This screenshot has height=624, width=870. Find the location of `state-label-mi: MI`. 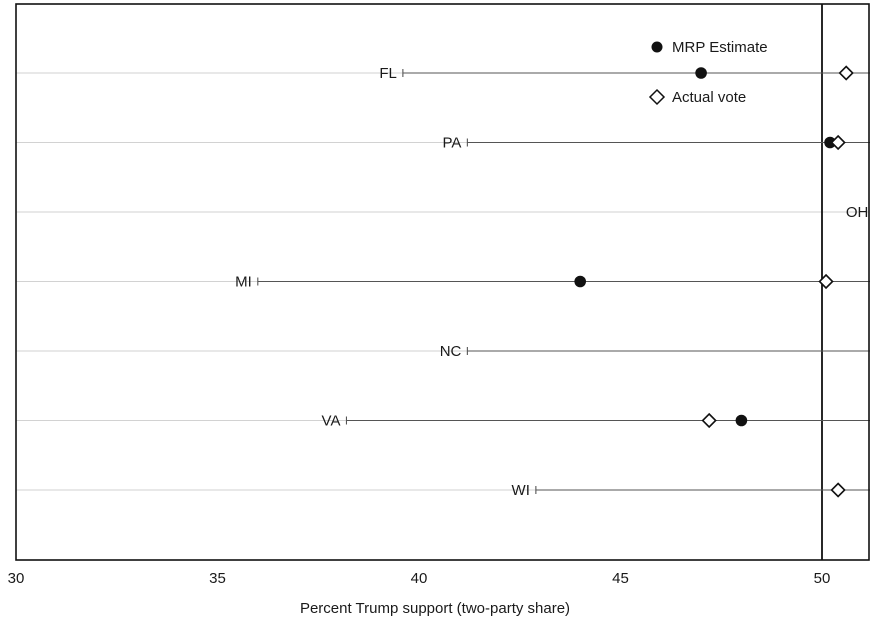

state-label-mi: MI is located at coordinates (243, 282).